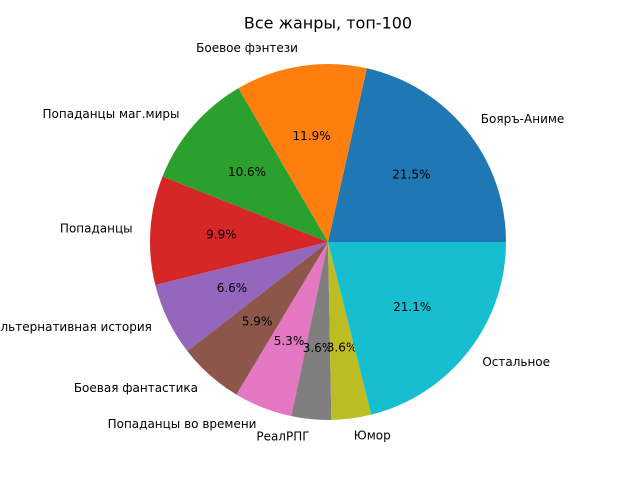 The width and height of the screenshot is (640, 480). I want to click on value-label: 11.9%, so click(312, 136).